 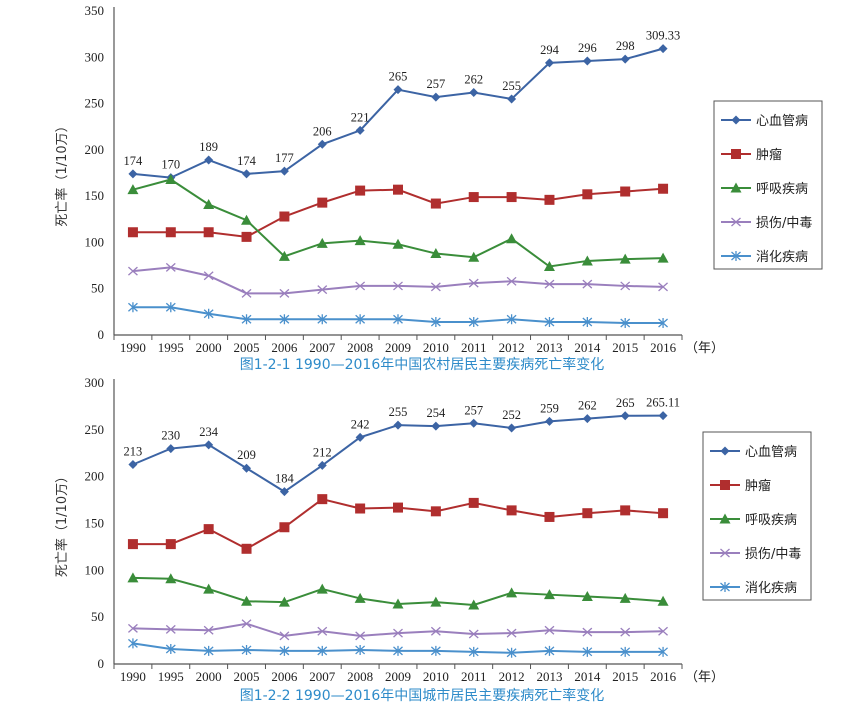 I want to click on data-label: 298, so click(x=625, y=46).